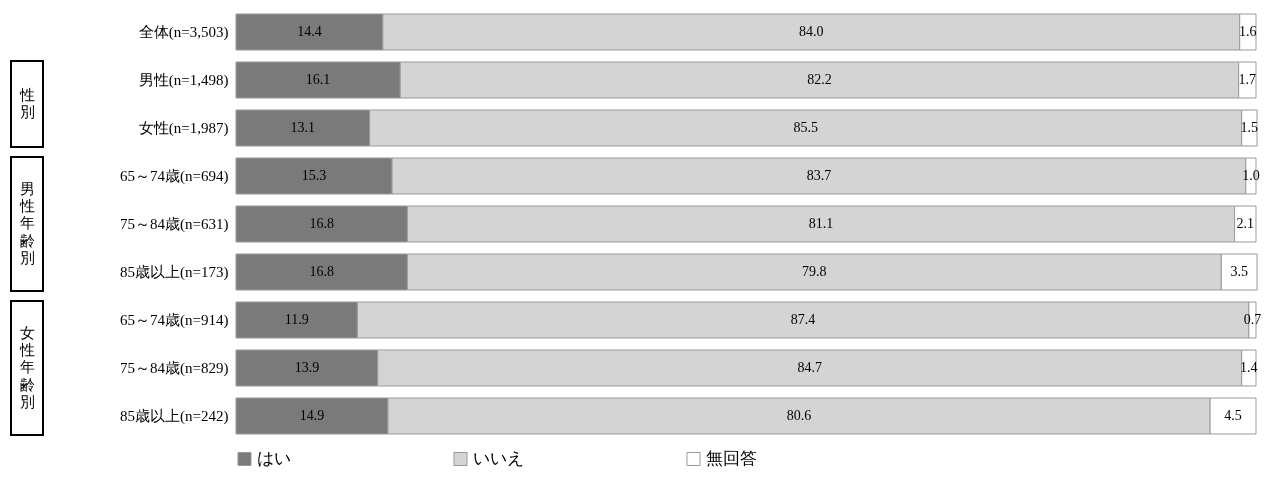  Describe the element at coordinates (1247, 79) in the screenshot. I see `data-label: 1.7` at that location.